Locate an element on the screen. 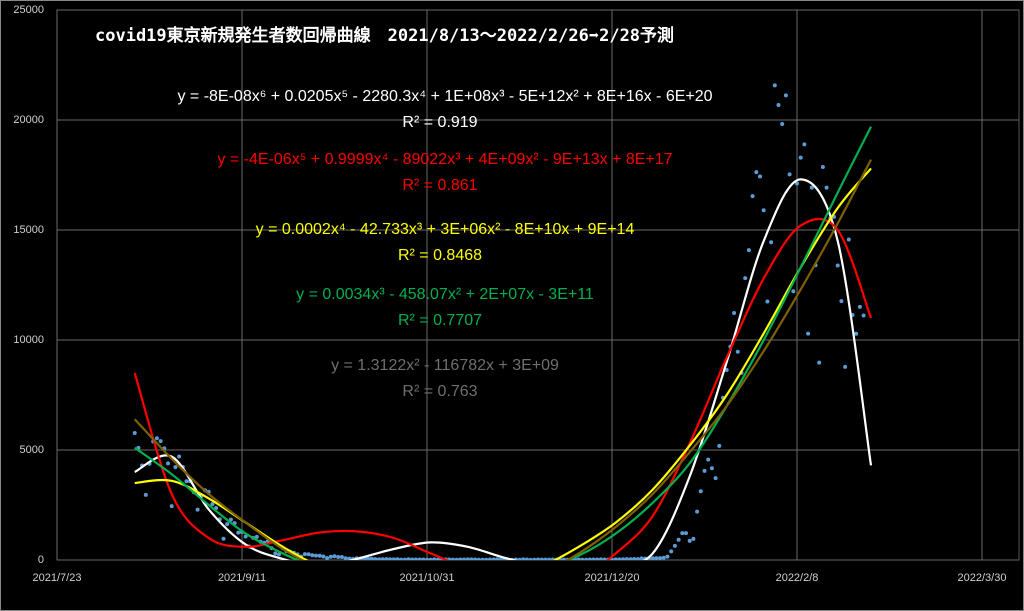  y-tick-label: 0 is located at coordinates (41, 560).